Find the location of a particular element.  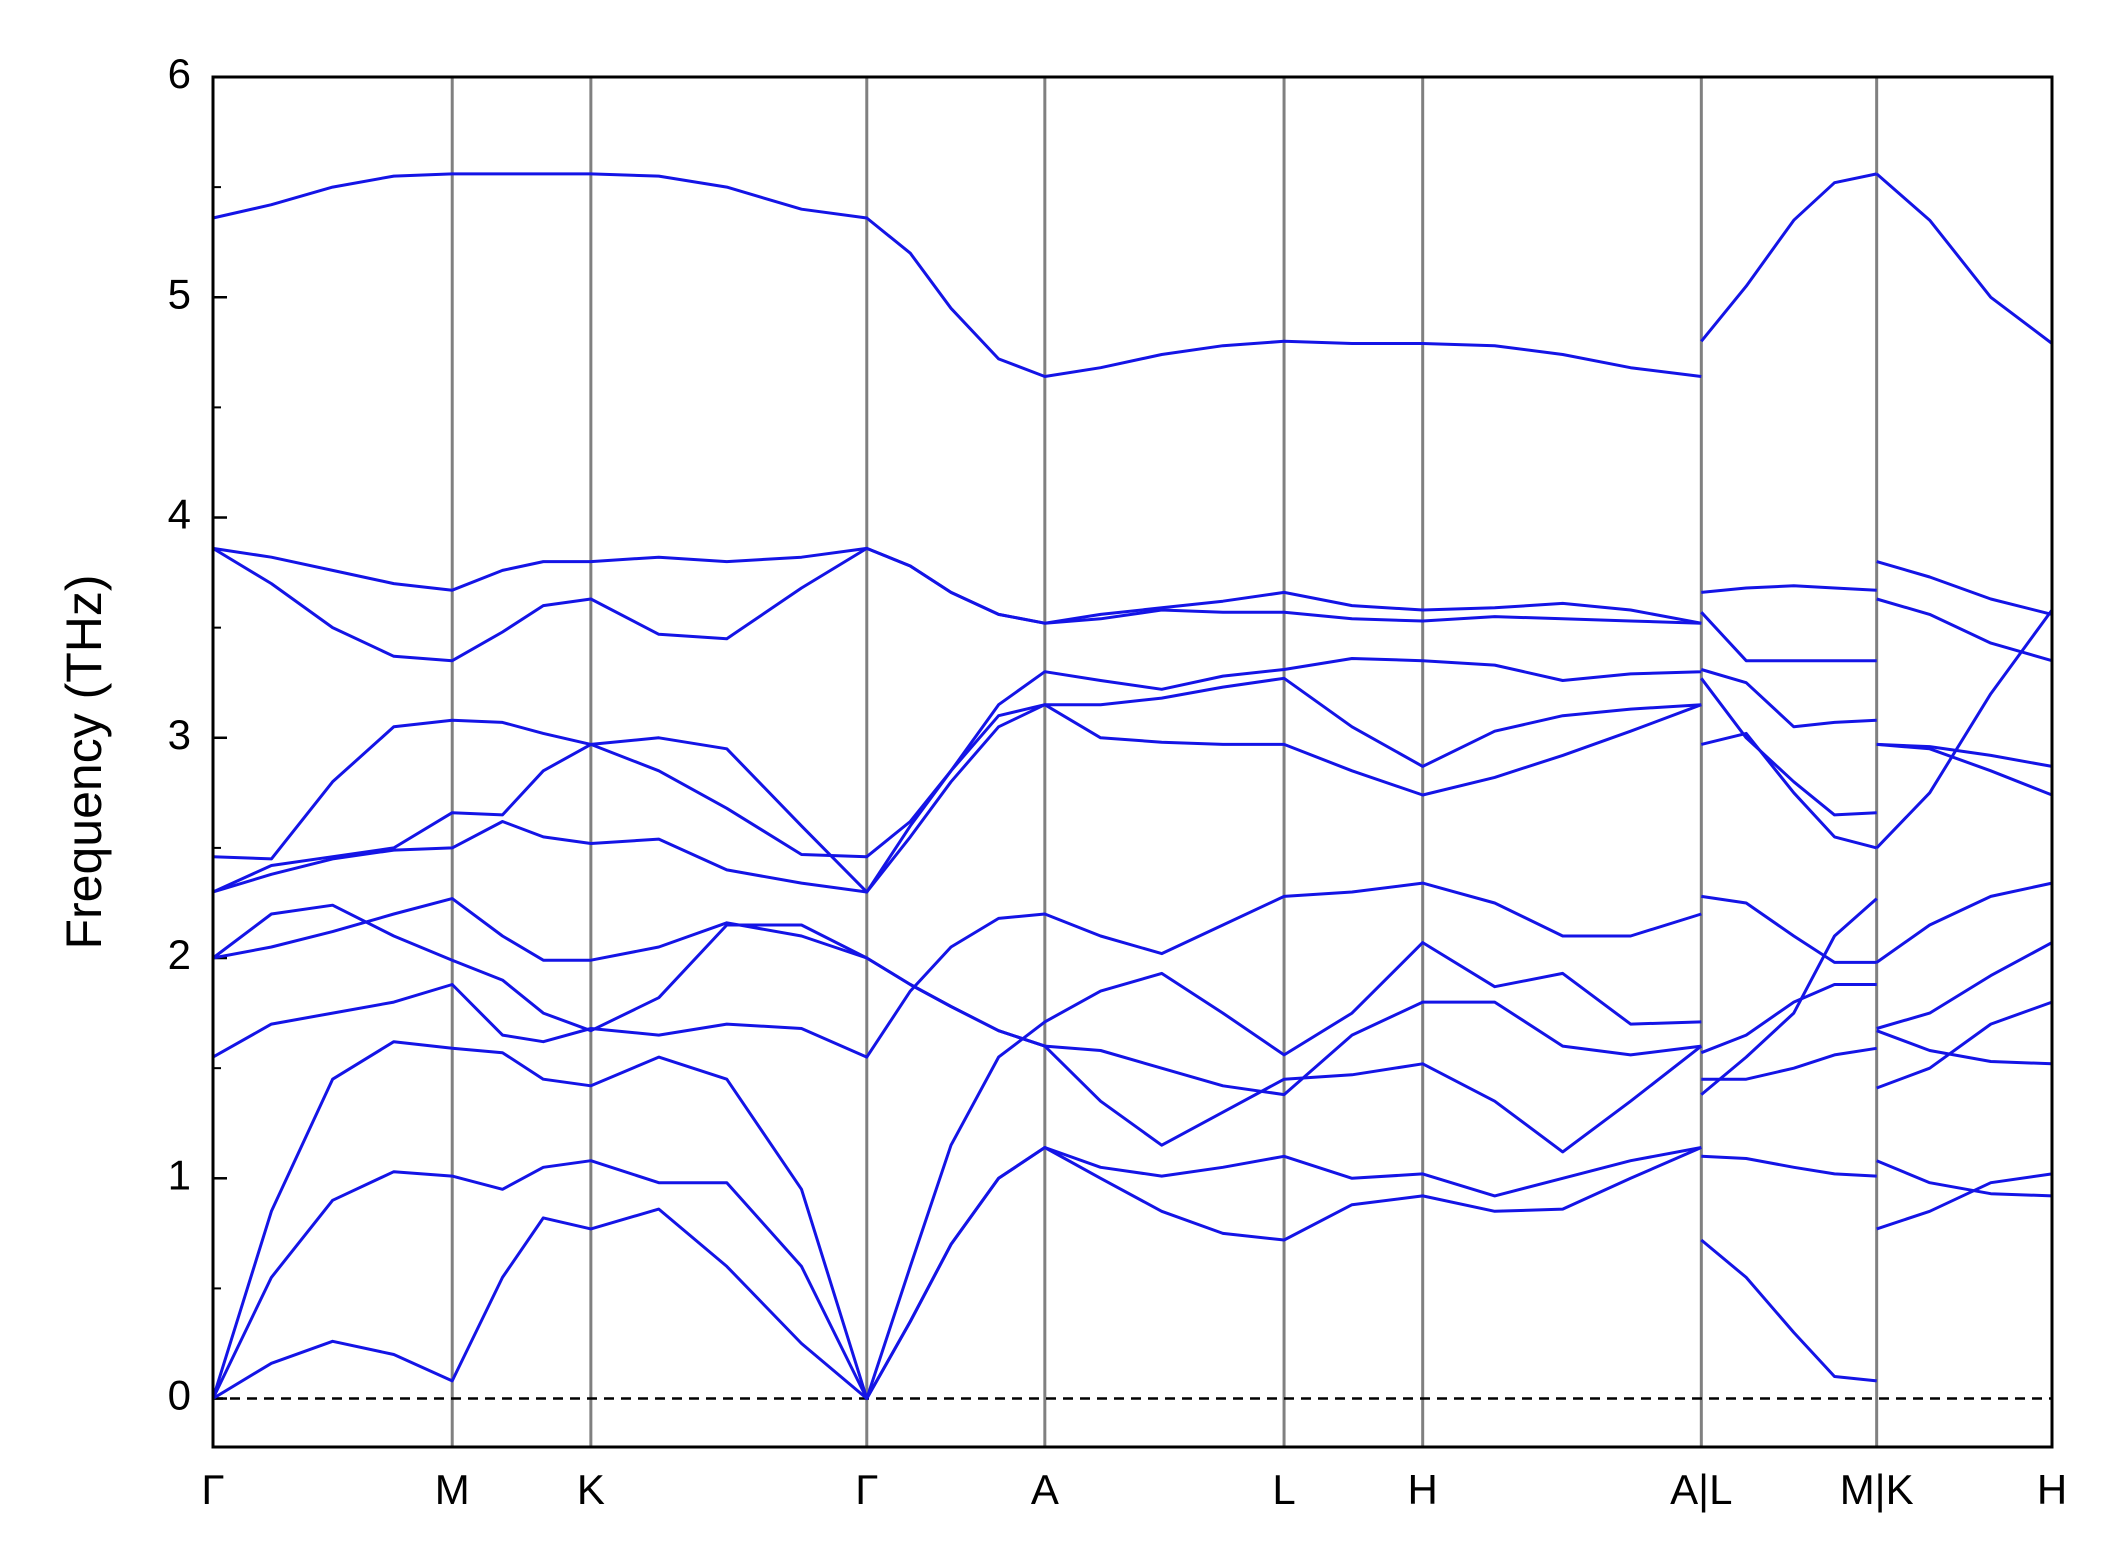

y-tick-label: 1 is located at coordinates (179, 1174).